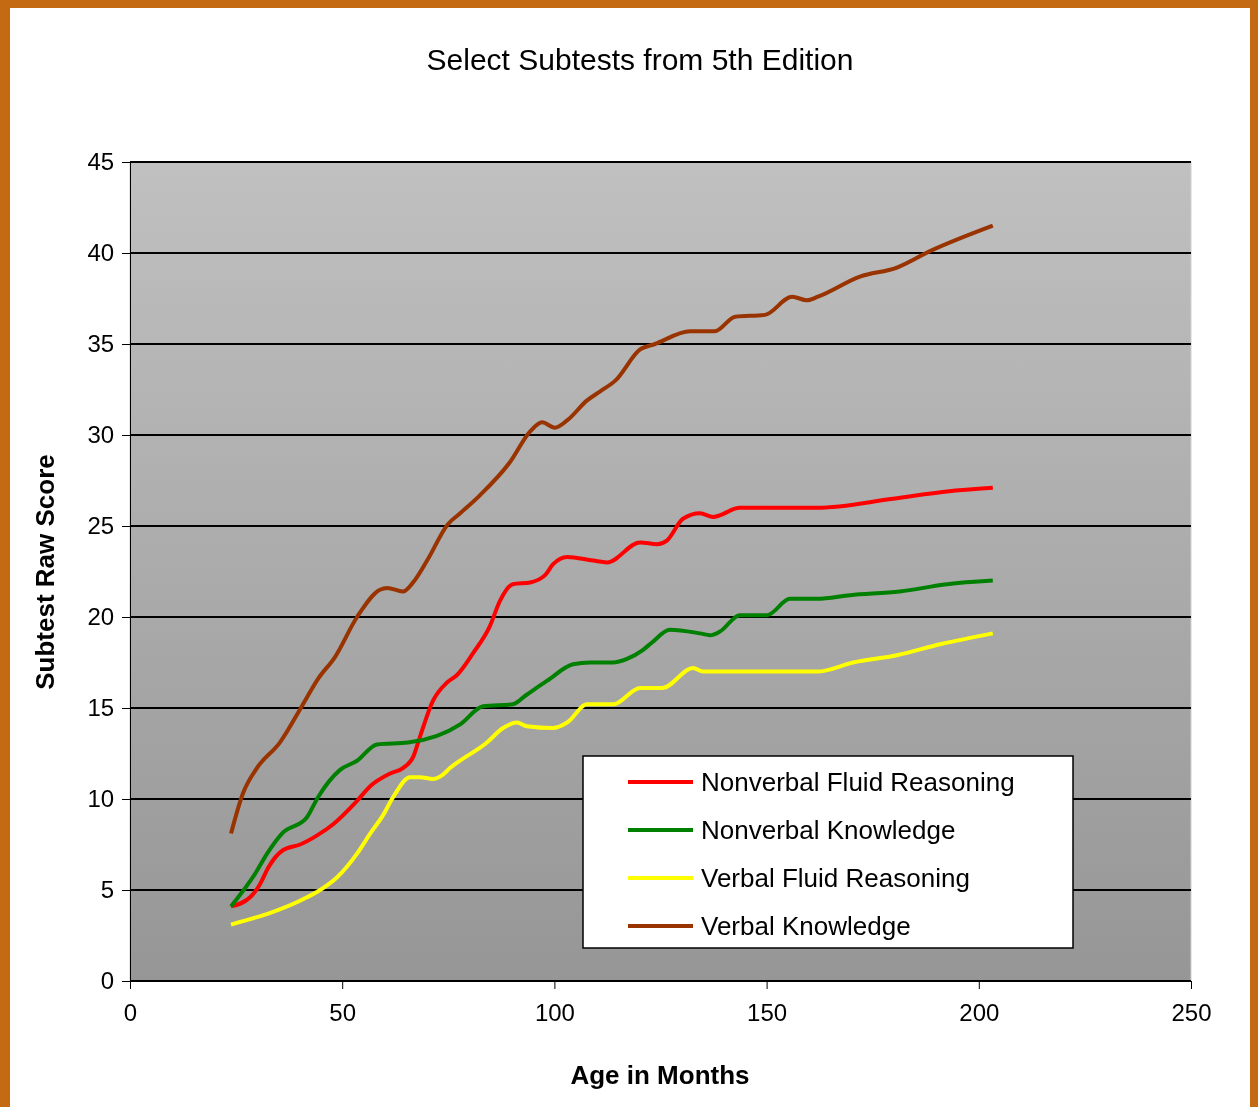 The width and height of the screenshot is (1258, 1107). I want to click on y-axis-title: Subtest Raw Score, so click(45, 572).